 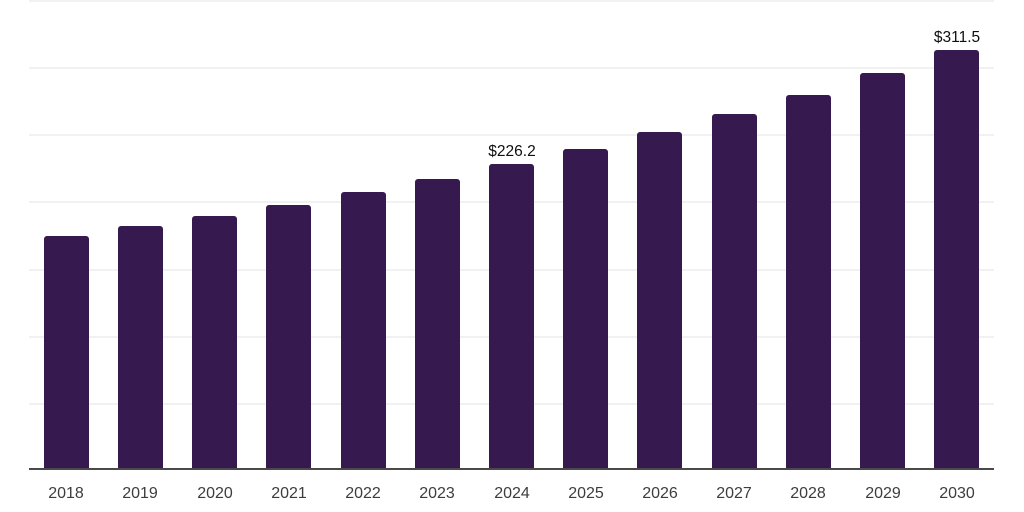 I want to click on bar-2028, so click(x=808, y=281).